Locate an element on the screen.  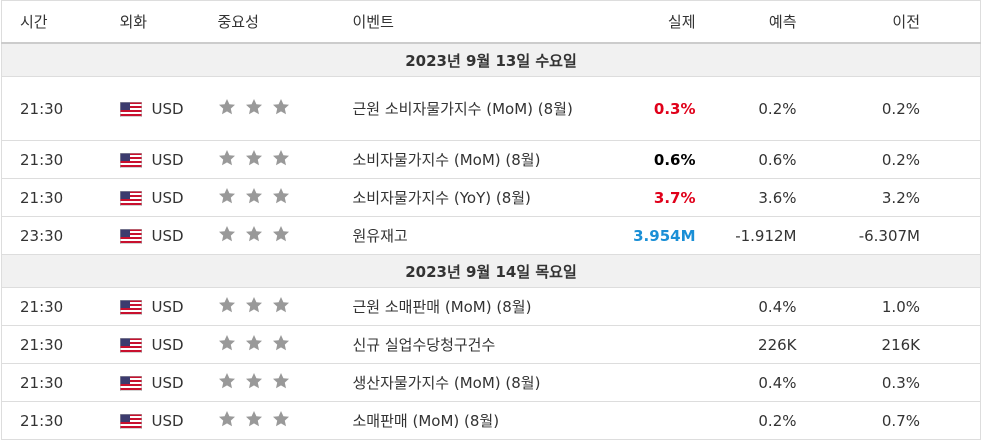
date: 2023년 9월 13일 수요일 is located at coordinates (491, 60).